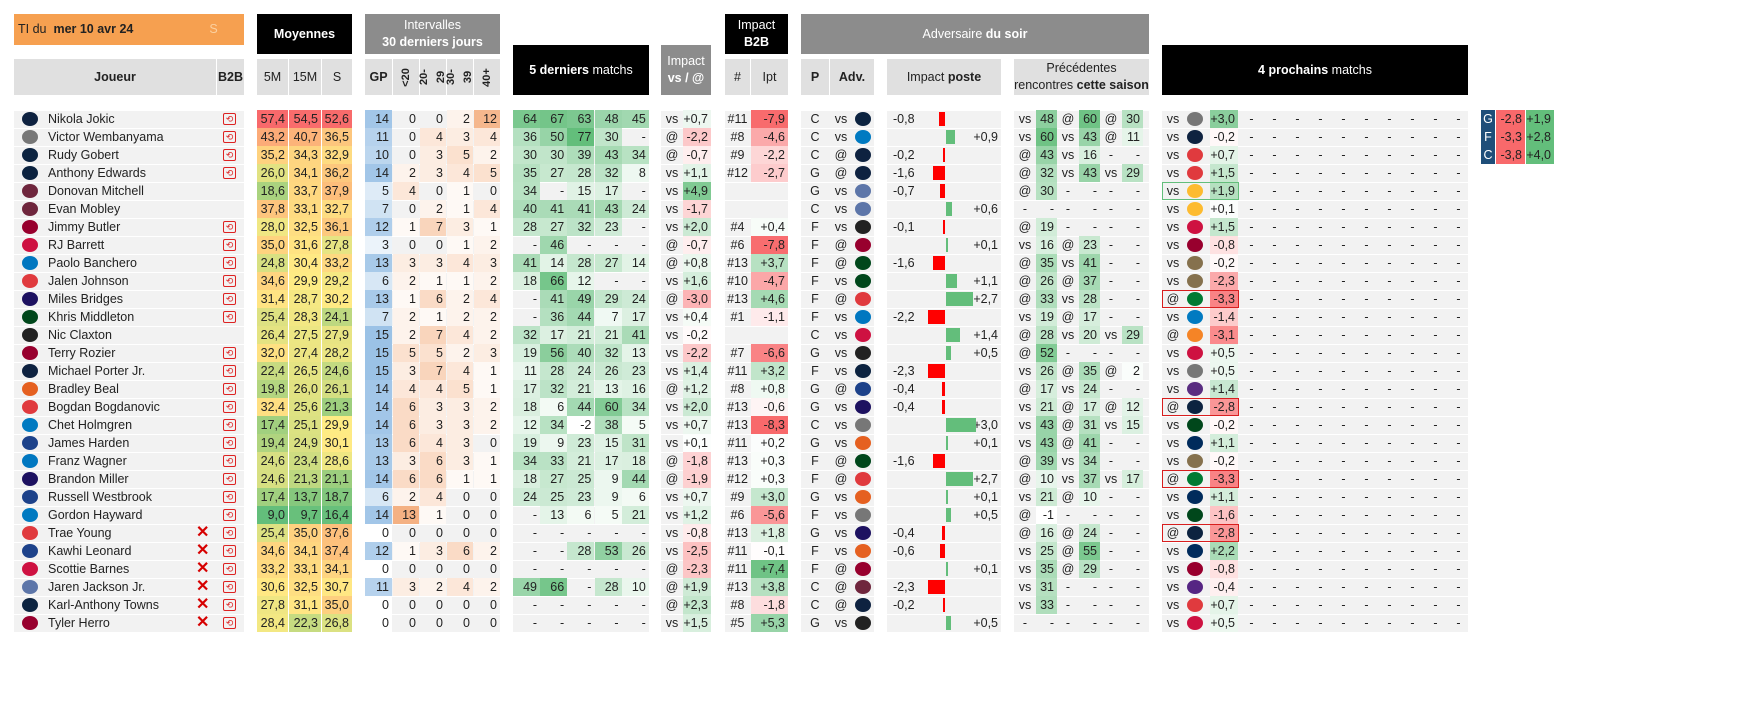  What do you see at coordinates (337, 461) in the screenshot?
I see `avg-season: 28,6` at bounding box center [337, 461].